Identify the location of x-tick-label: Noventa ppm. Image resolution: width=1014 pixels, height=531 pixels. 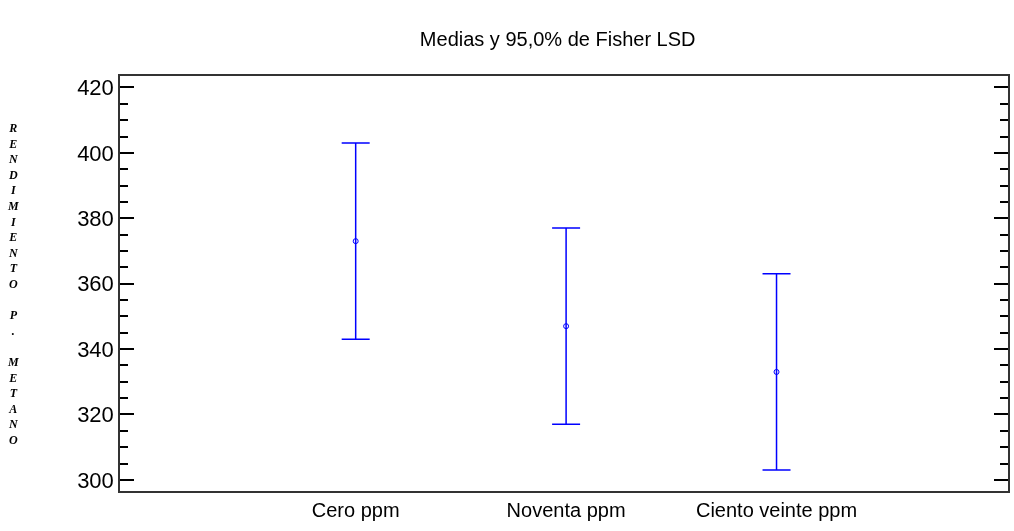
(566, 509).